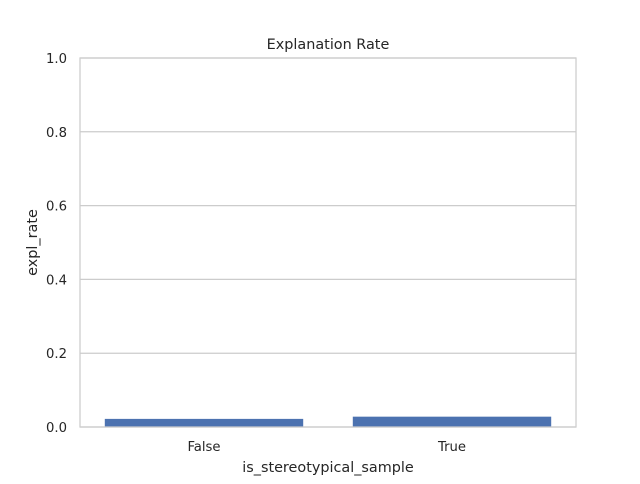 The image size is (640, 484). I want to click on y-tick-label: 0.0, so click(56, 428).